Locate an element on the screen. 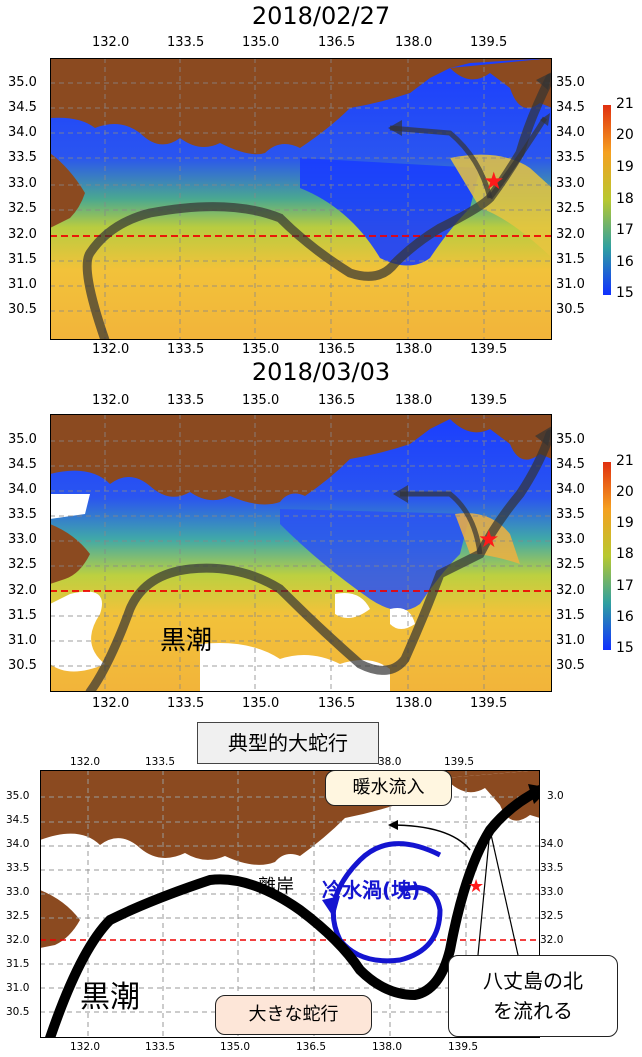 Image resolution: width=642 pixels, height=1057 pixels. p2-colorbar is located at coordinates (607, 556).